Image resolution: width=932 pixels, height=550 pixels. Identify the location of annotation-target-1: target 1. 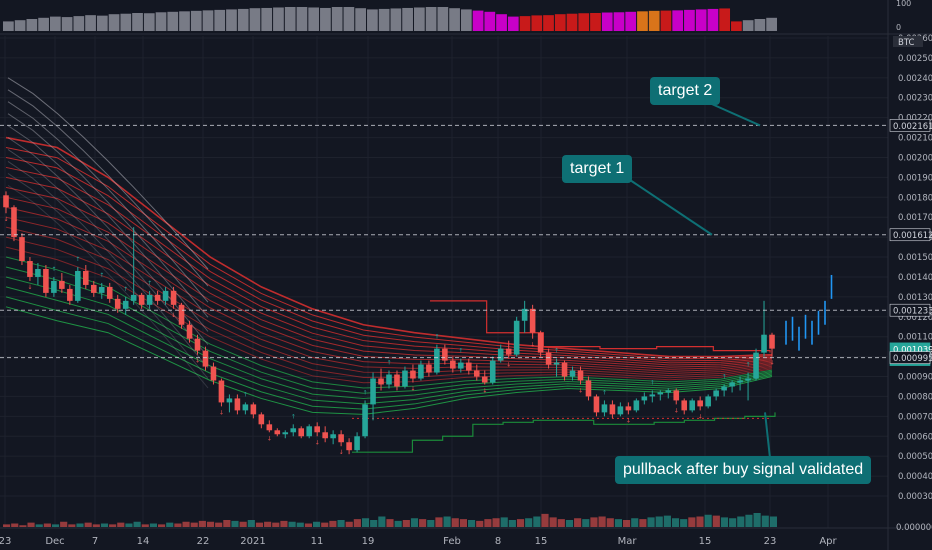
(597, 169).